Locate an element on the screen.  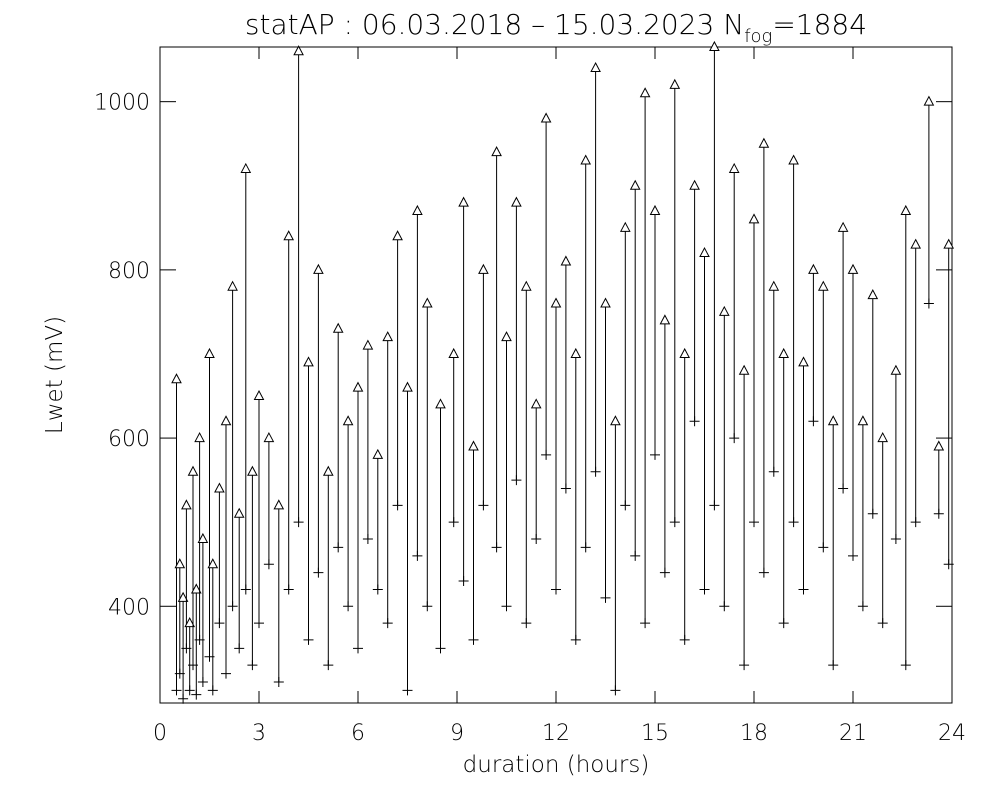
title-main: statAP : 06.03.2018 – 15.03.2023 N is located at coordinates (494, 24).